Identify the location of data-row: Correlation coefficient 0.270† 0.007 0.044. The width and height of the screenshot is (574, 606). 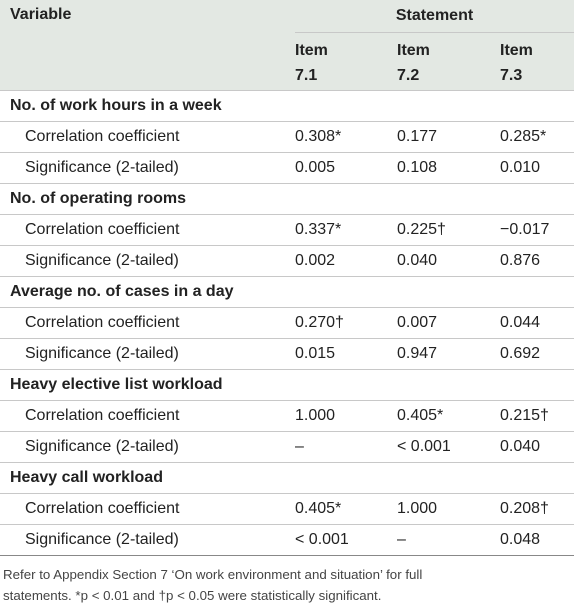
(287, 323).